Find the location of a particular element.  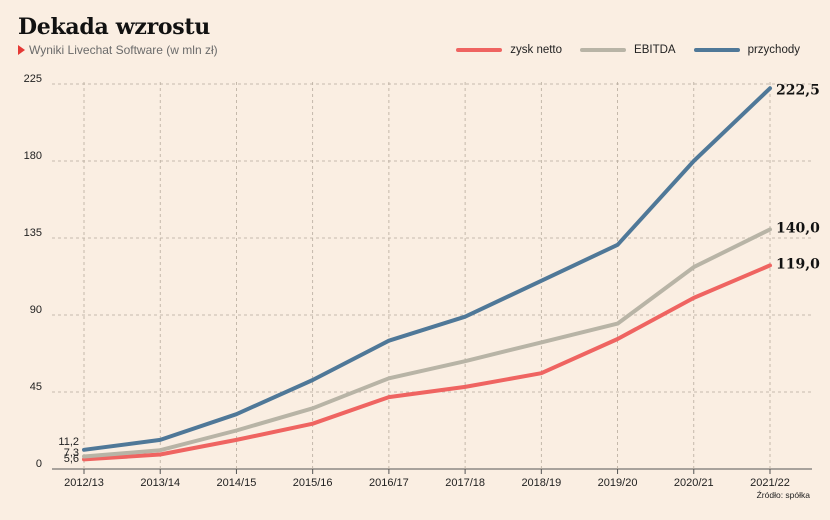

x-tick-label: 2017/18 is located at coordinates (465, 483).